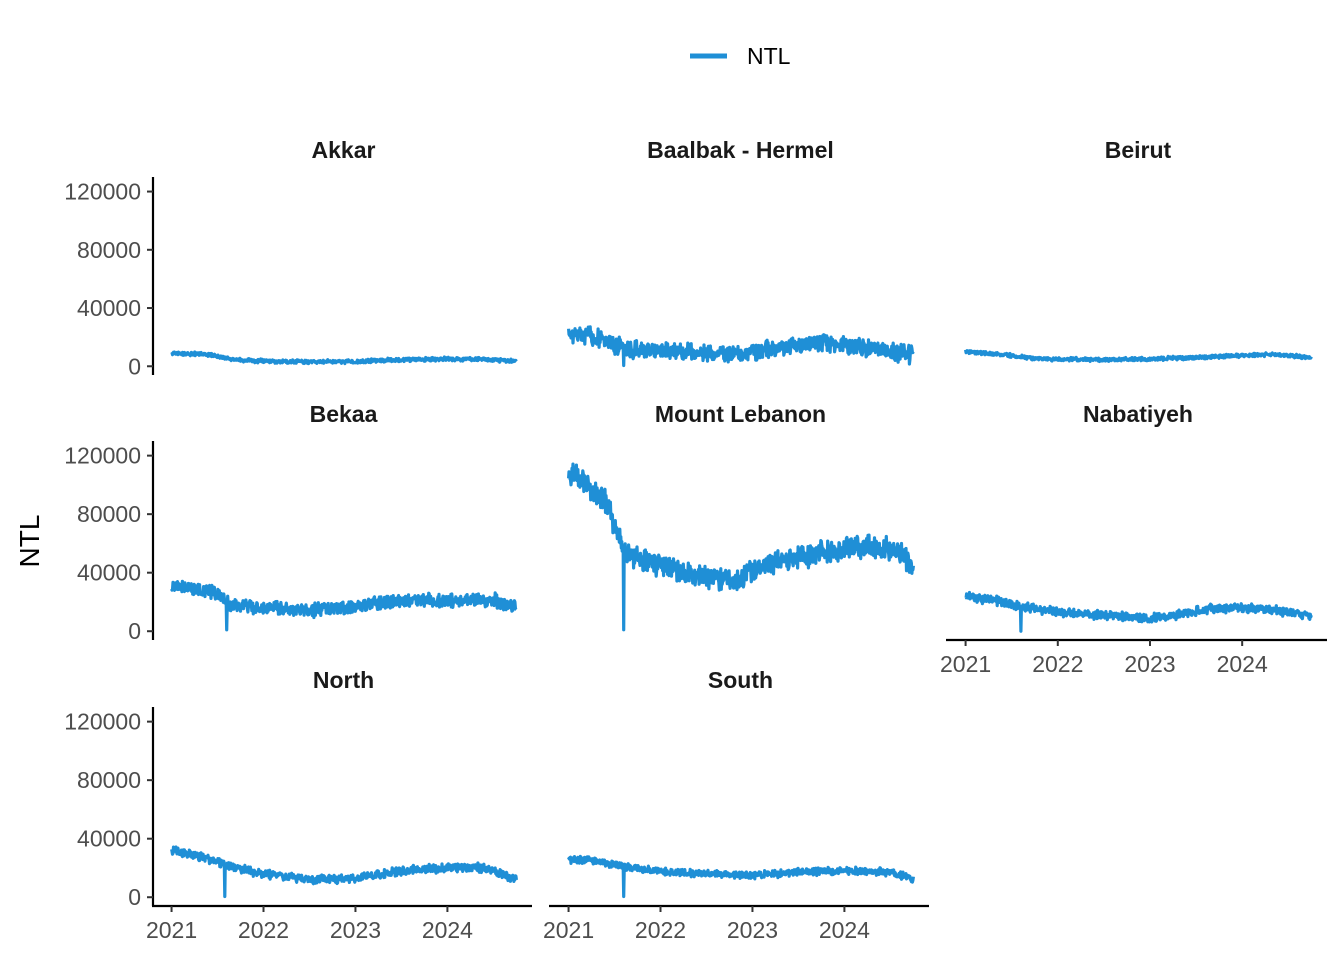 This screenshot has height=960, width=1344. Describe the element at coordinates (298, 805) in the screenshot. I see `panel-north: North 0 40000 80000 120000 2021 2022 2023 2024` at that location.